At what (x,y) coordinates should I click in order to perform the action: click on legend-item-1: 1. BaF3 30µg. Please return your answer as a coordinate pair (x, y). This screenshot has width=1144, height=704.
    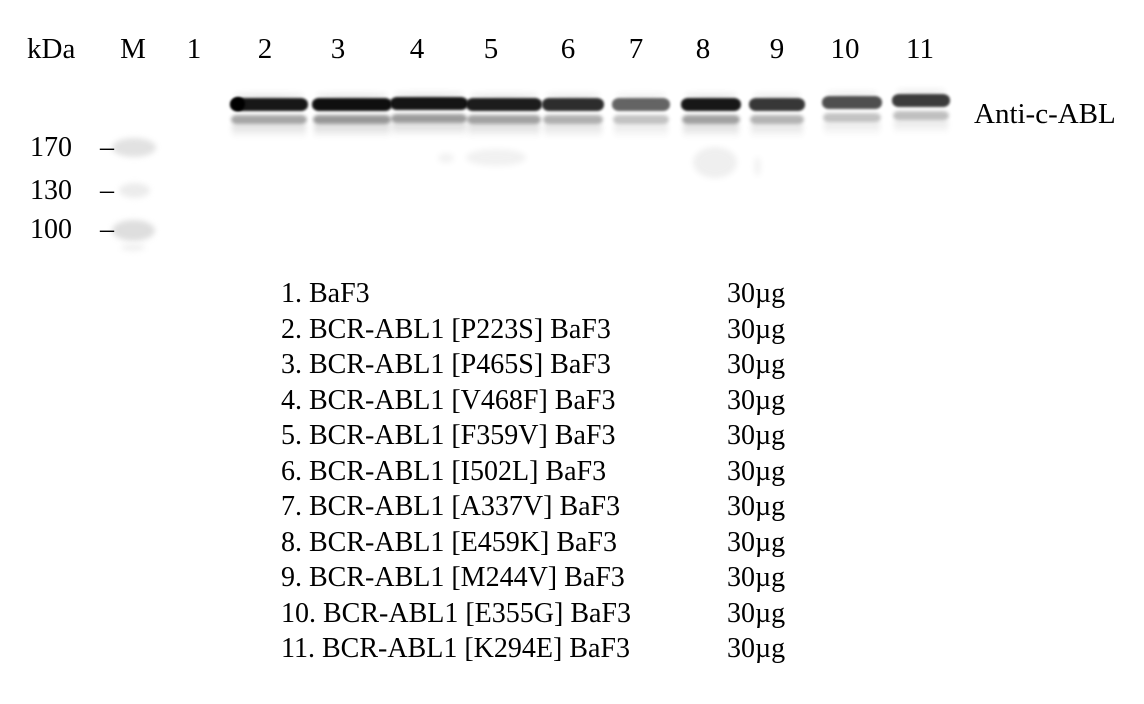
    Looking at the image, I should click on (581, 294).